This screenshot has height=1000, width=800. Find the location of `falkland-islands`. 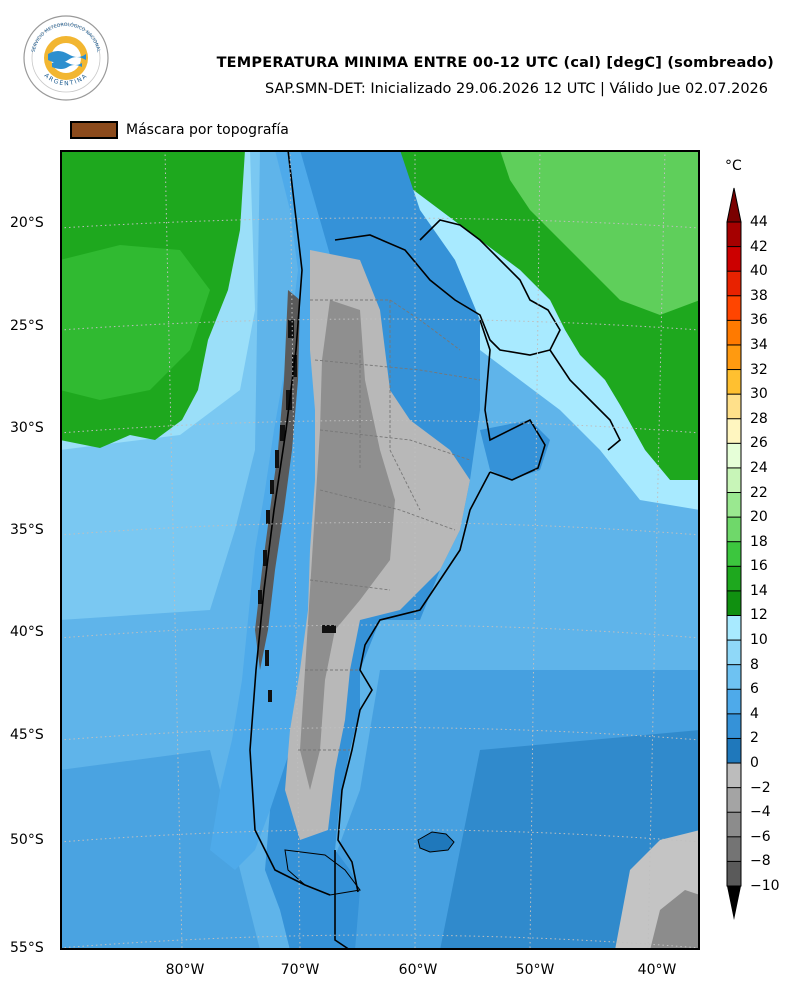

falkland-islands is located at coordinates (436, 842).